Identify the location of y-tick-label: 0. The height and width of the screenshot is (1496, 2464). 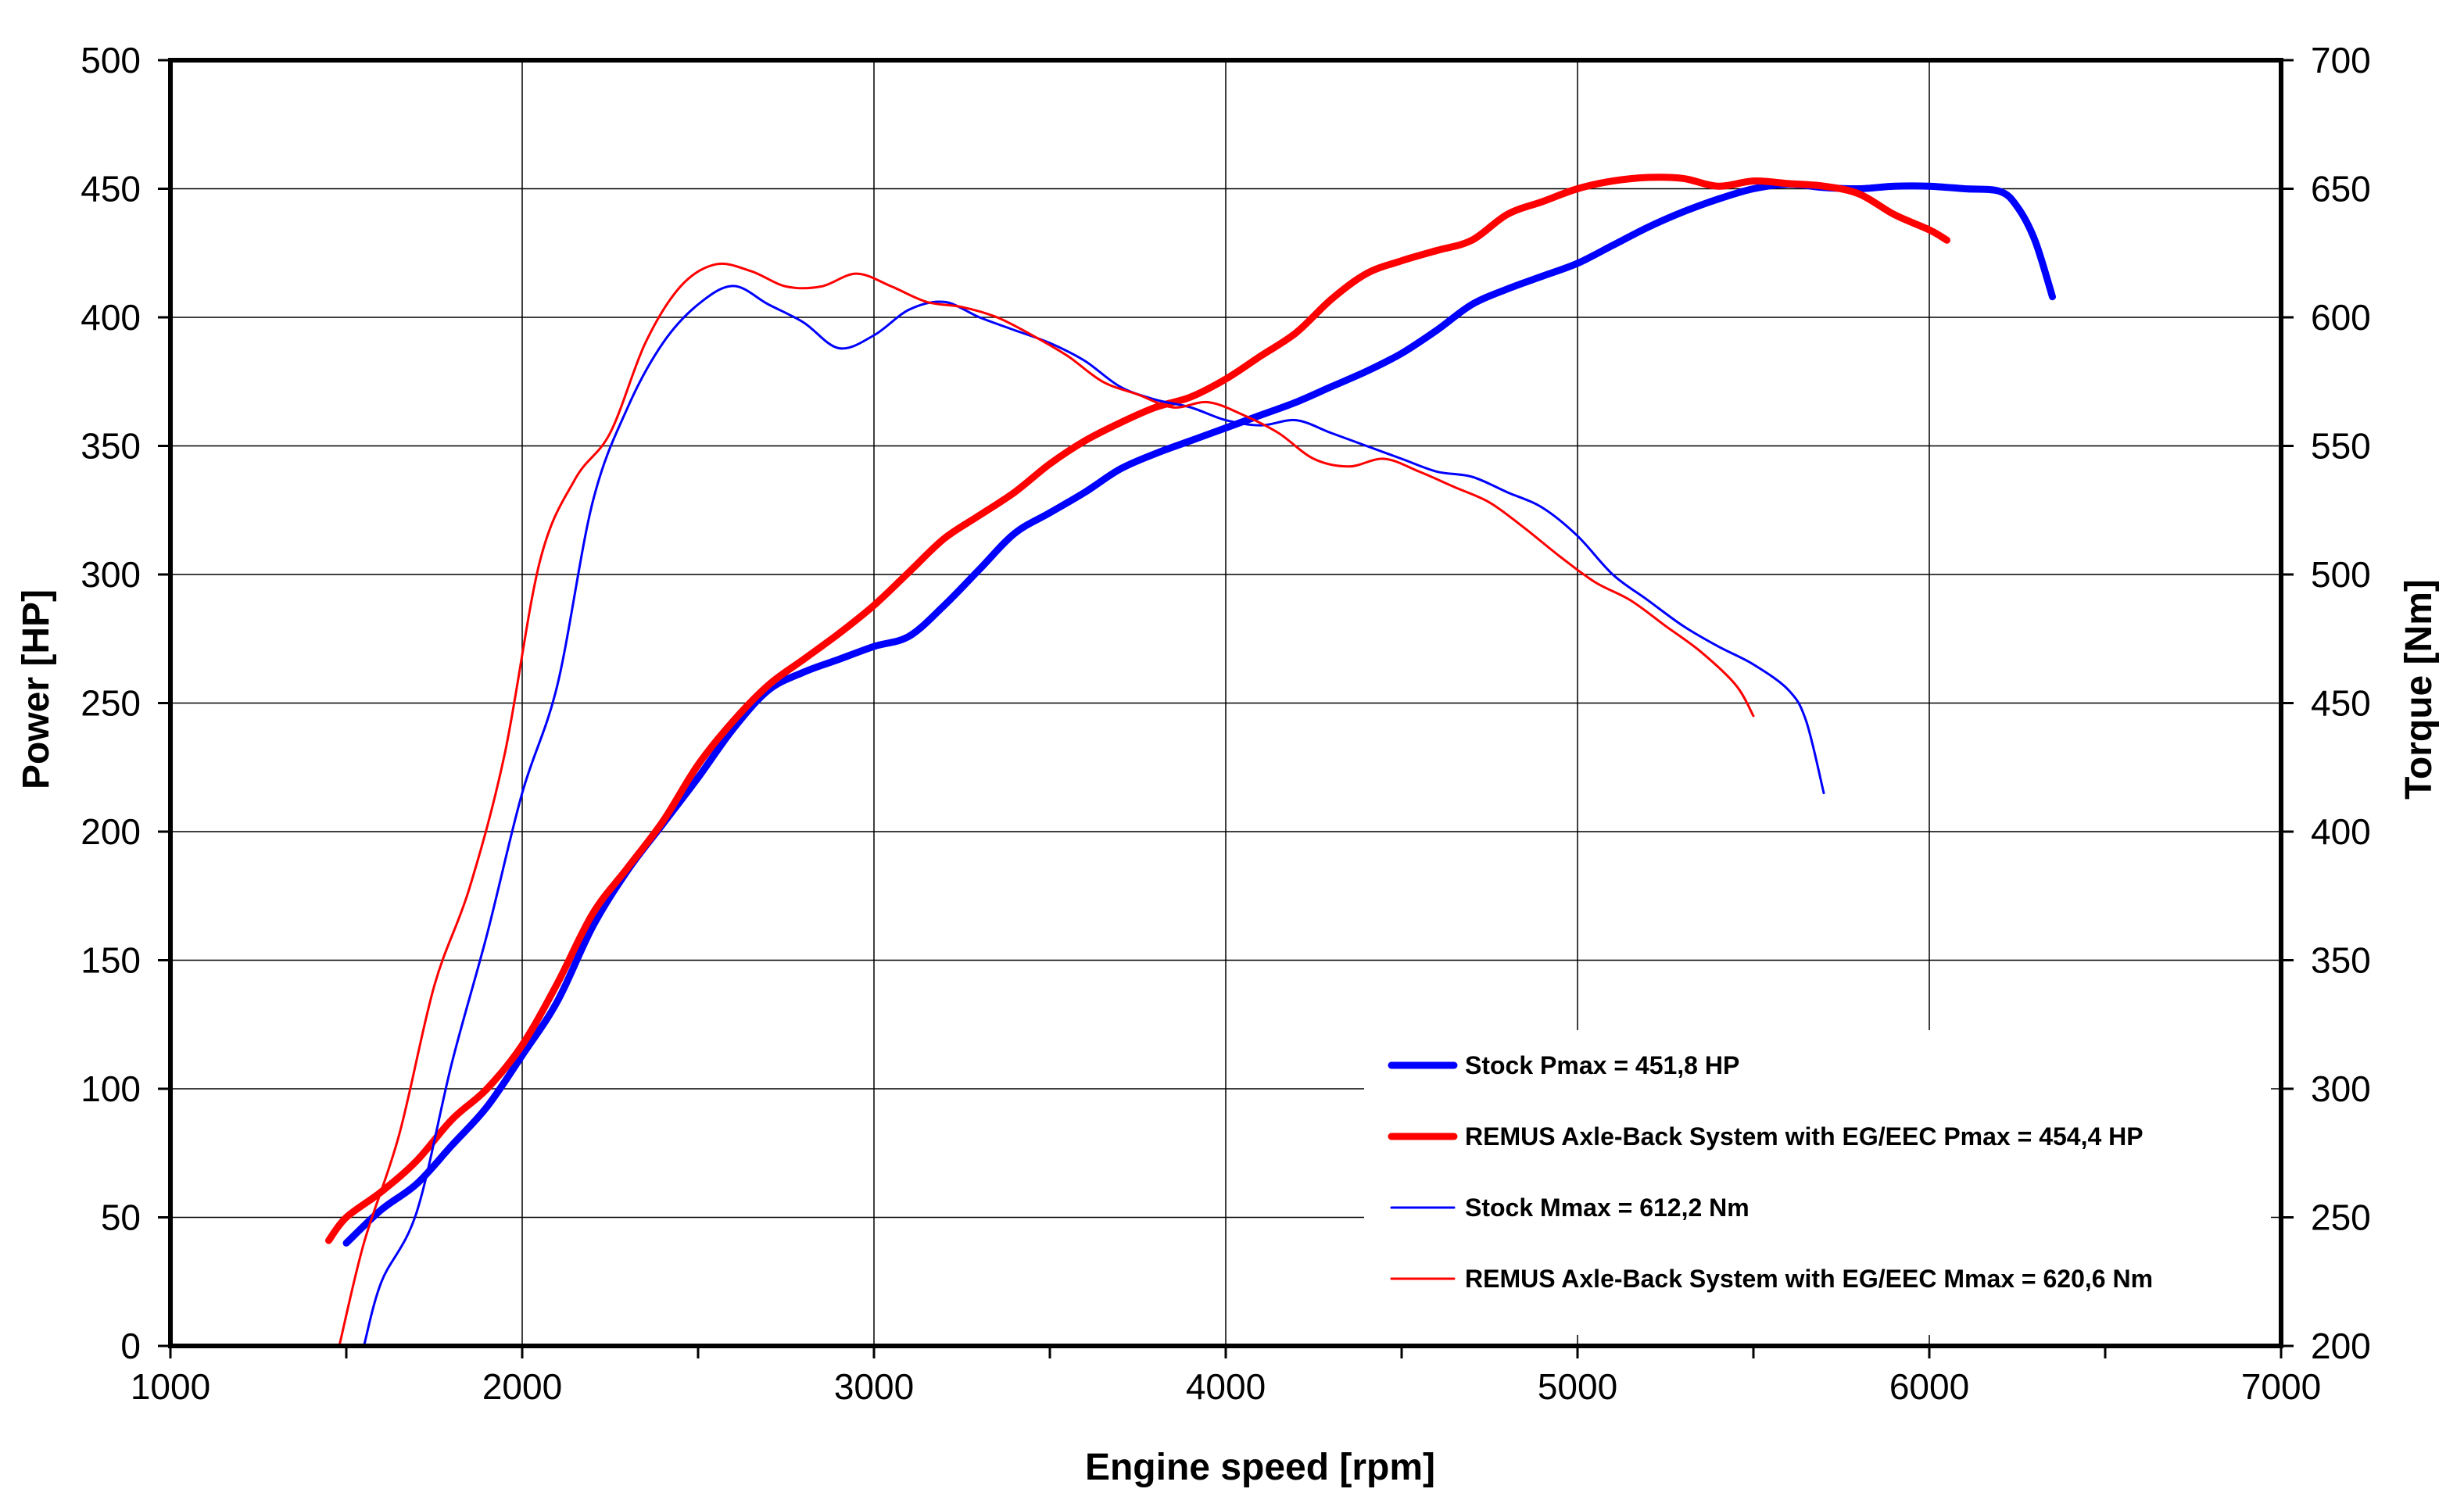
(130, 1346).